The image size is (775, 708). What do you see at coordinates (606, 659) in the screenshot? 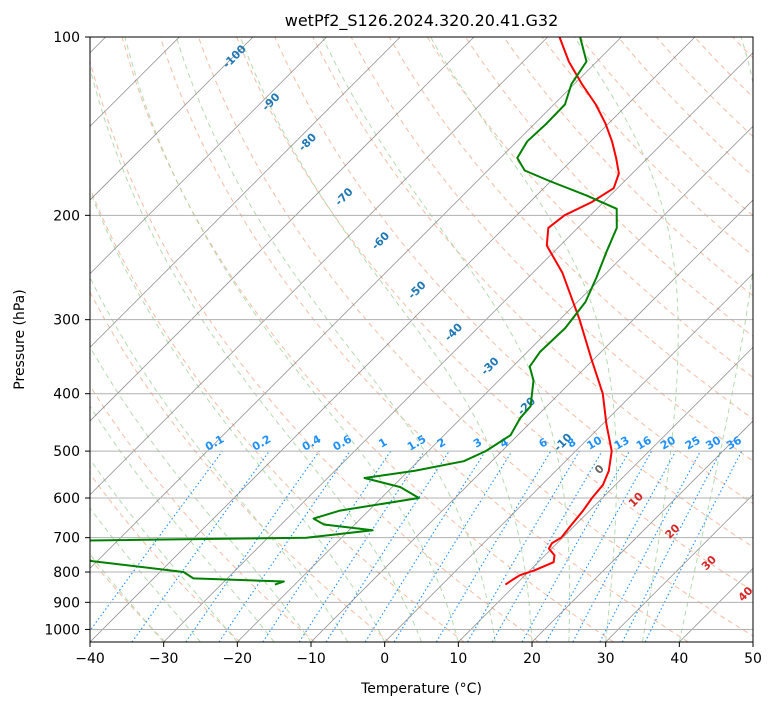
I see `x-tick-label: 30` at bounding box center [606, 659].